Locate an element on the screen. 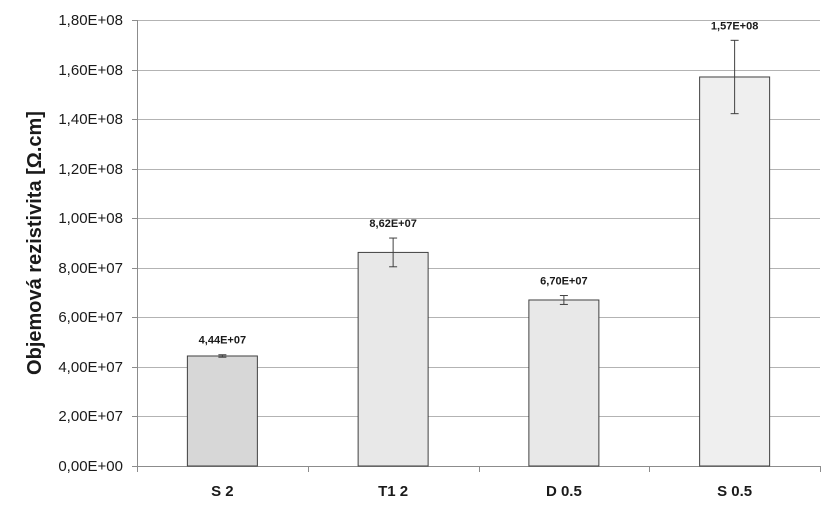  y-tick-label: 8,00E+07 is located at coordinates (90, 268).